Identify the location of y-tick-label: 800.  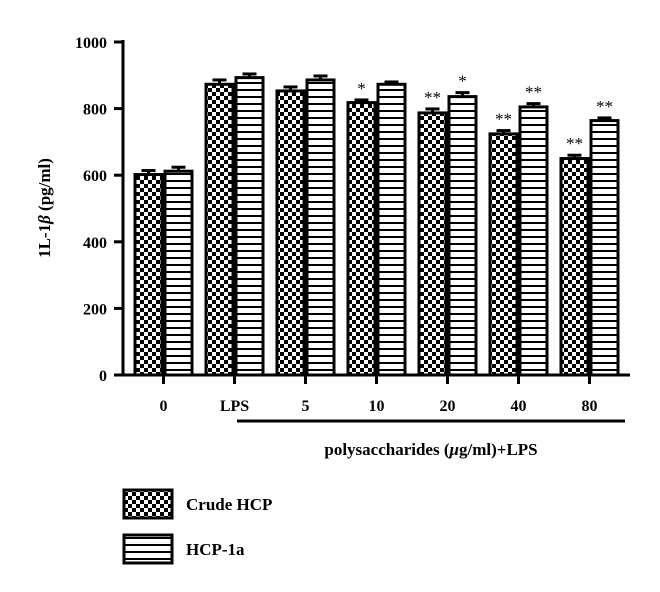
(95, 110).